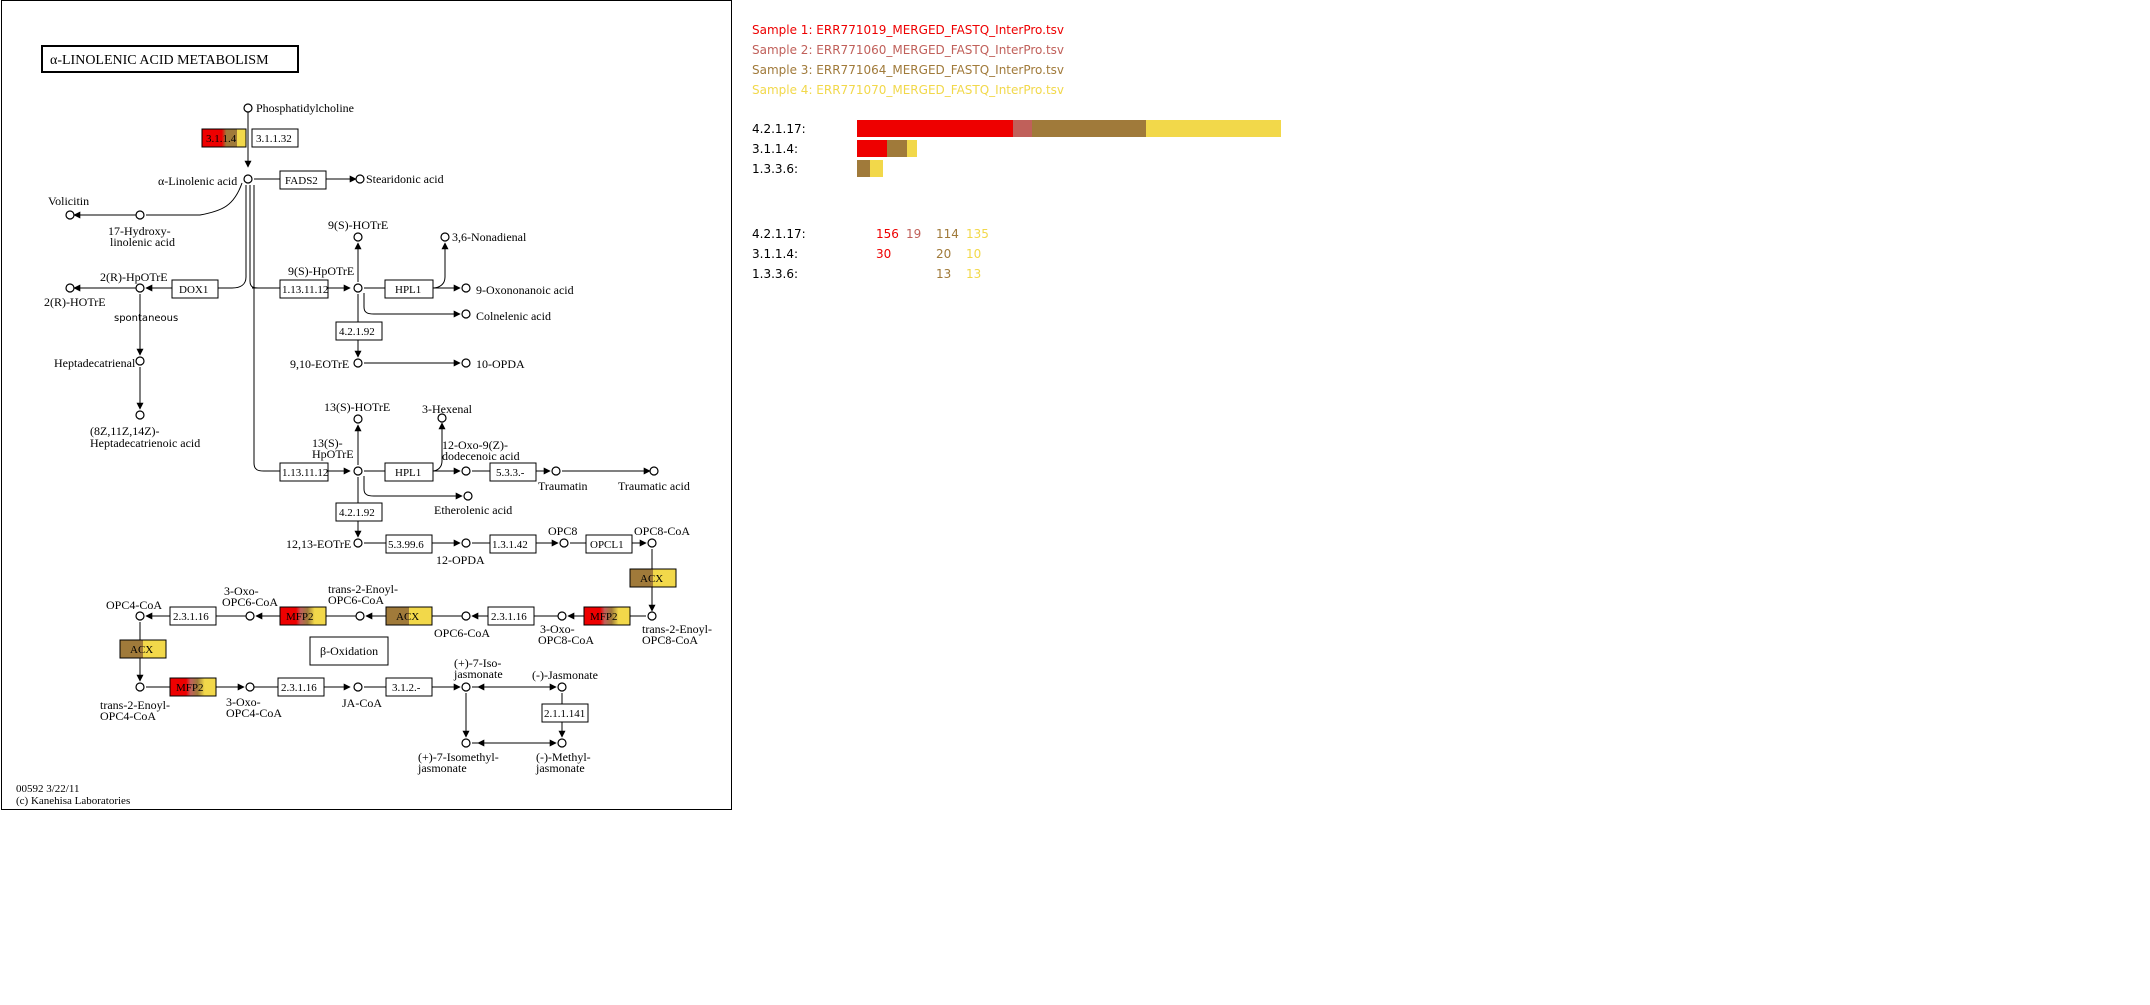  I want to click on enzyme-5-3-3: 5.3.3.-, so click(513, 472).